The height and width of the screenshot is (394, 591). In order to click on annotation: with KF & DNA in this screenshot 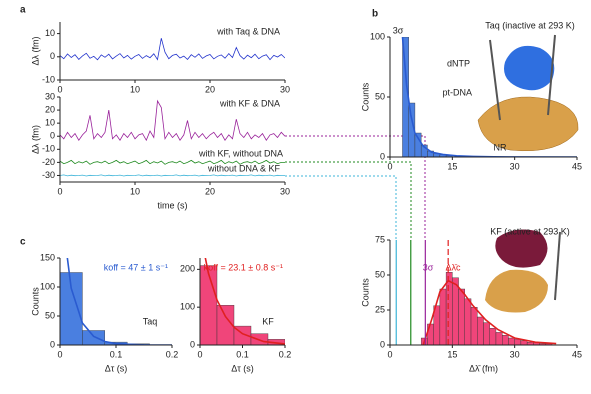, I will do `click(249, 103)`.